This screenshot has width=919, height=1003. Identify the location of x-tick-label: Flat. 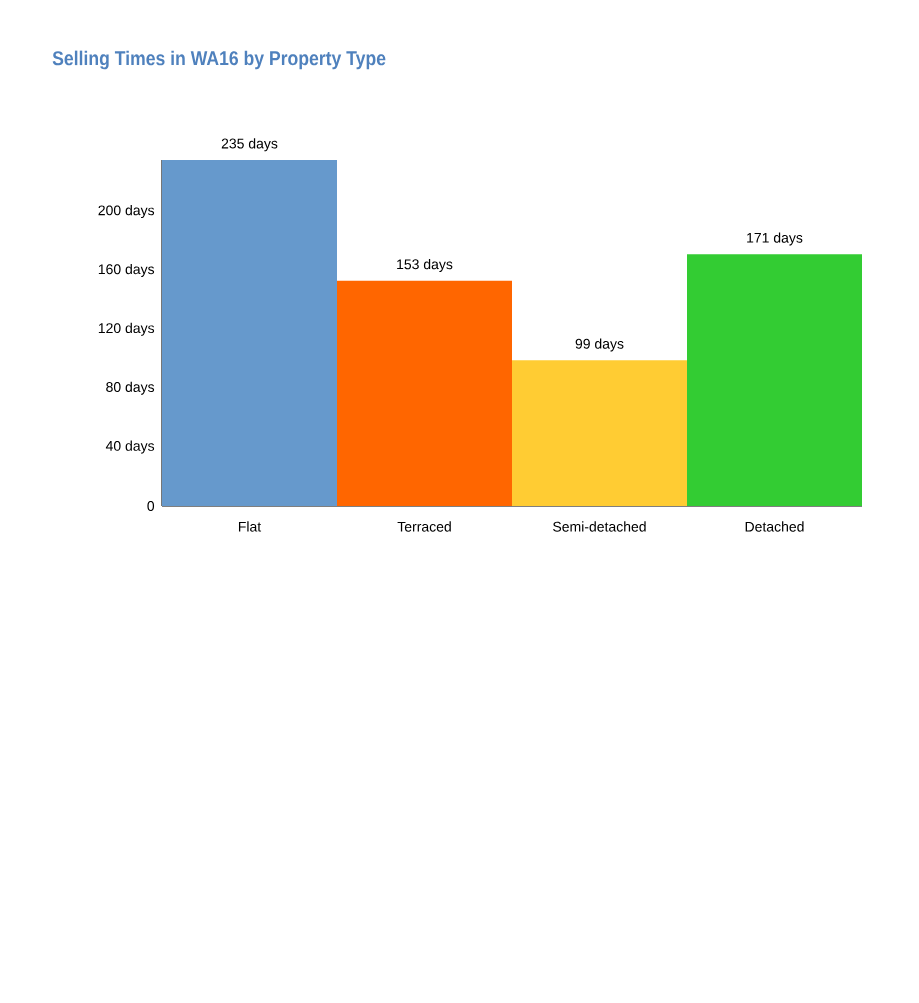
(250, 526).